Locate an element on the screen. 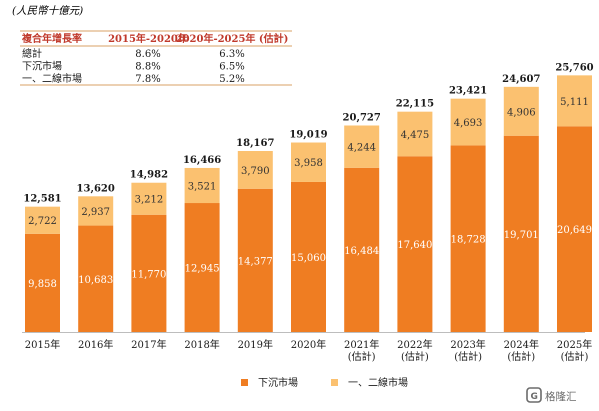 Image resolution: width=599 pixels, height=411 pixels. x-tick-label: 2021年 is located at coordinates (361, 344).